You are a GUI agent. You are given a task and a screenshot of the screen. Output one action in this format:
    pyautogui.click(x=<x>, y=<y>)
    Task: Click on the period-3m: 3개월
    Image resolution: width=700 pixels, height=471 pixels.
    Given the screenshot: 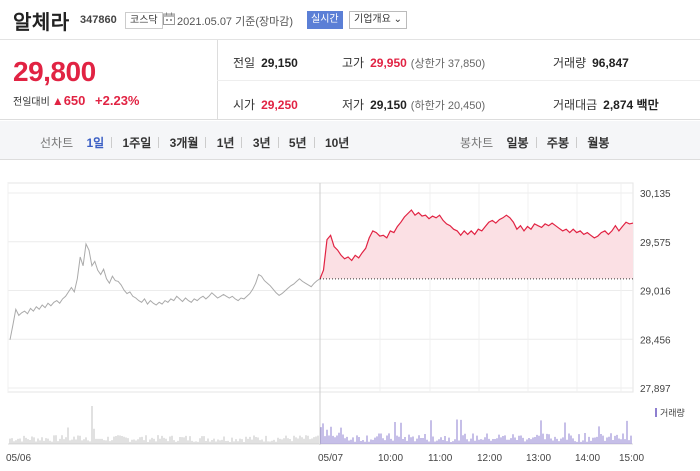 What is the action you would take?
    pyautogui.click(x=184, y=143)
    